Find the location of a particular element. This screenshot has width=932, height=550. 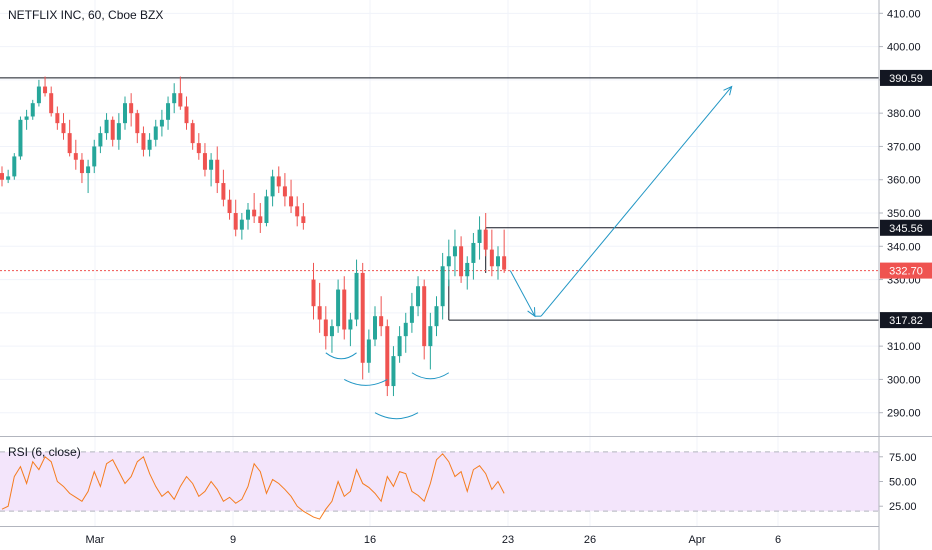

price-tag-label: 345.56 is located at coordinates (906, 229).